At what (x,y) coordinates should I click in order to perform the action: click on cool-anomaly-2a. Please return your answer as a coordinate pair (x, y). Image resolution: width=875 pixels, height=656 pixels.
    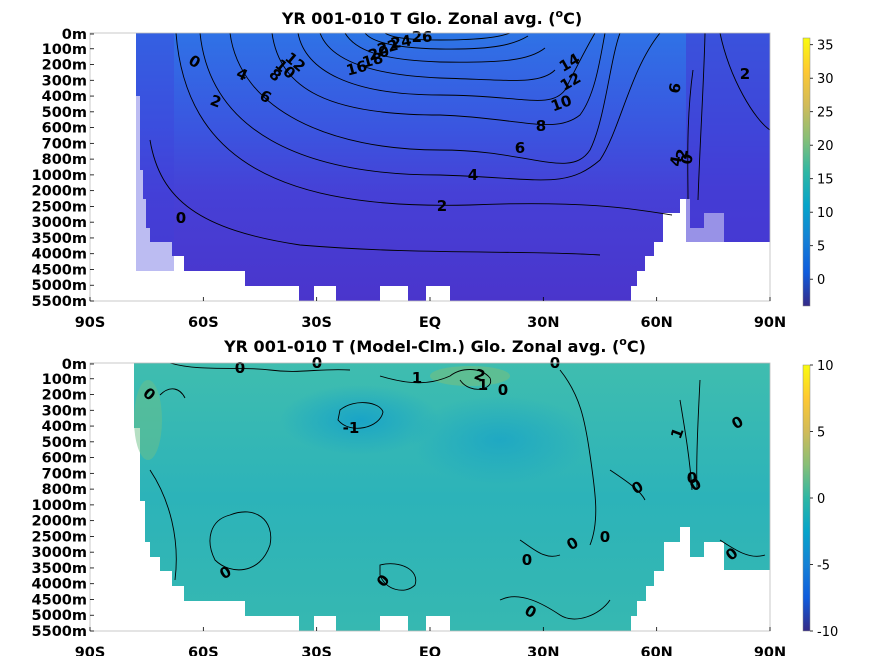
    Looking at the image, I should click on (360, 420).